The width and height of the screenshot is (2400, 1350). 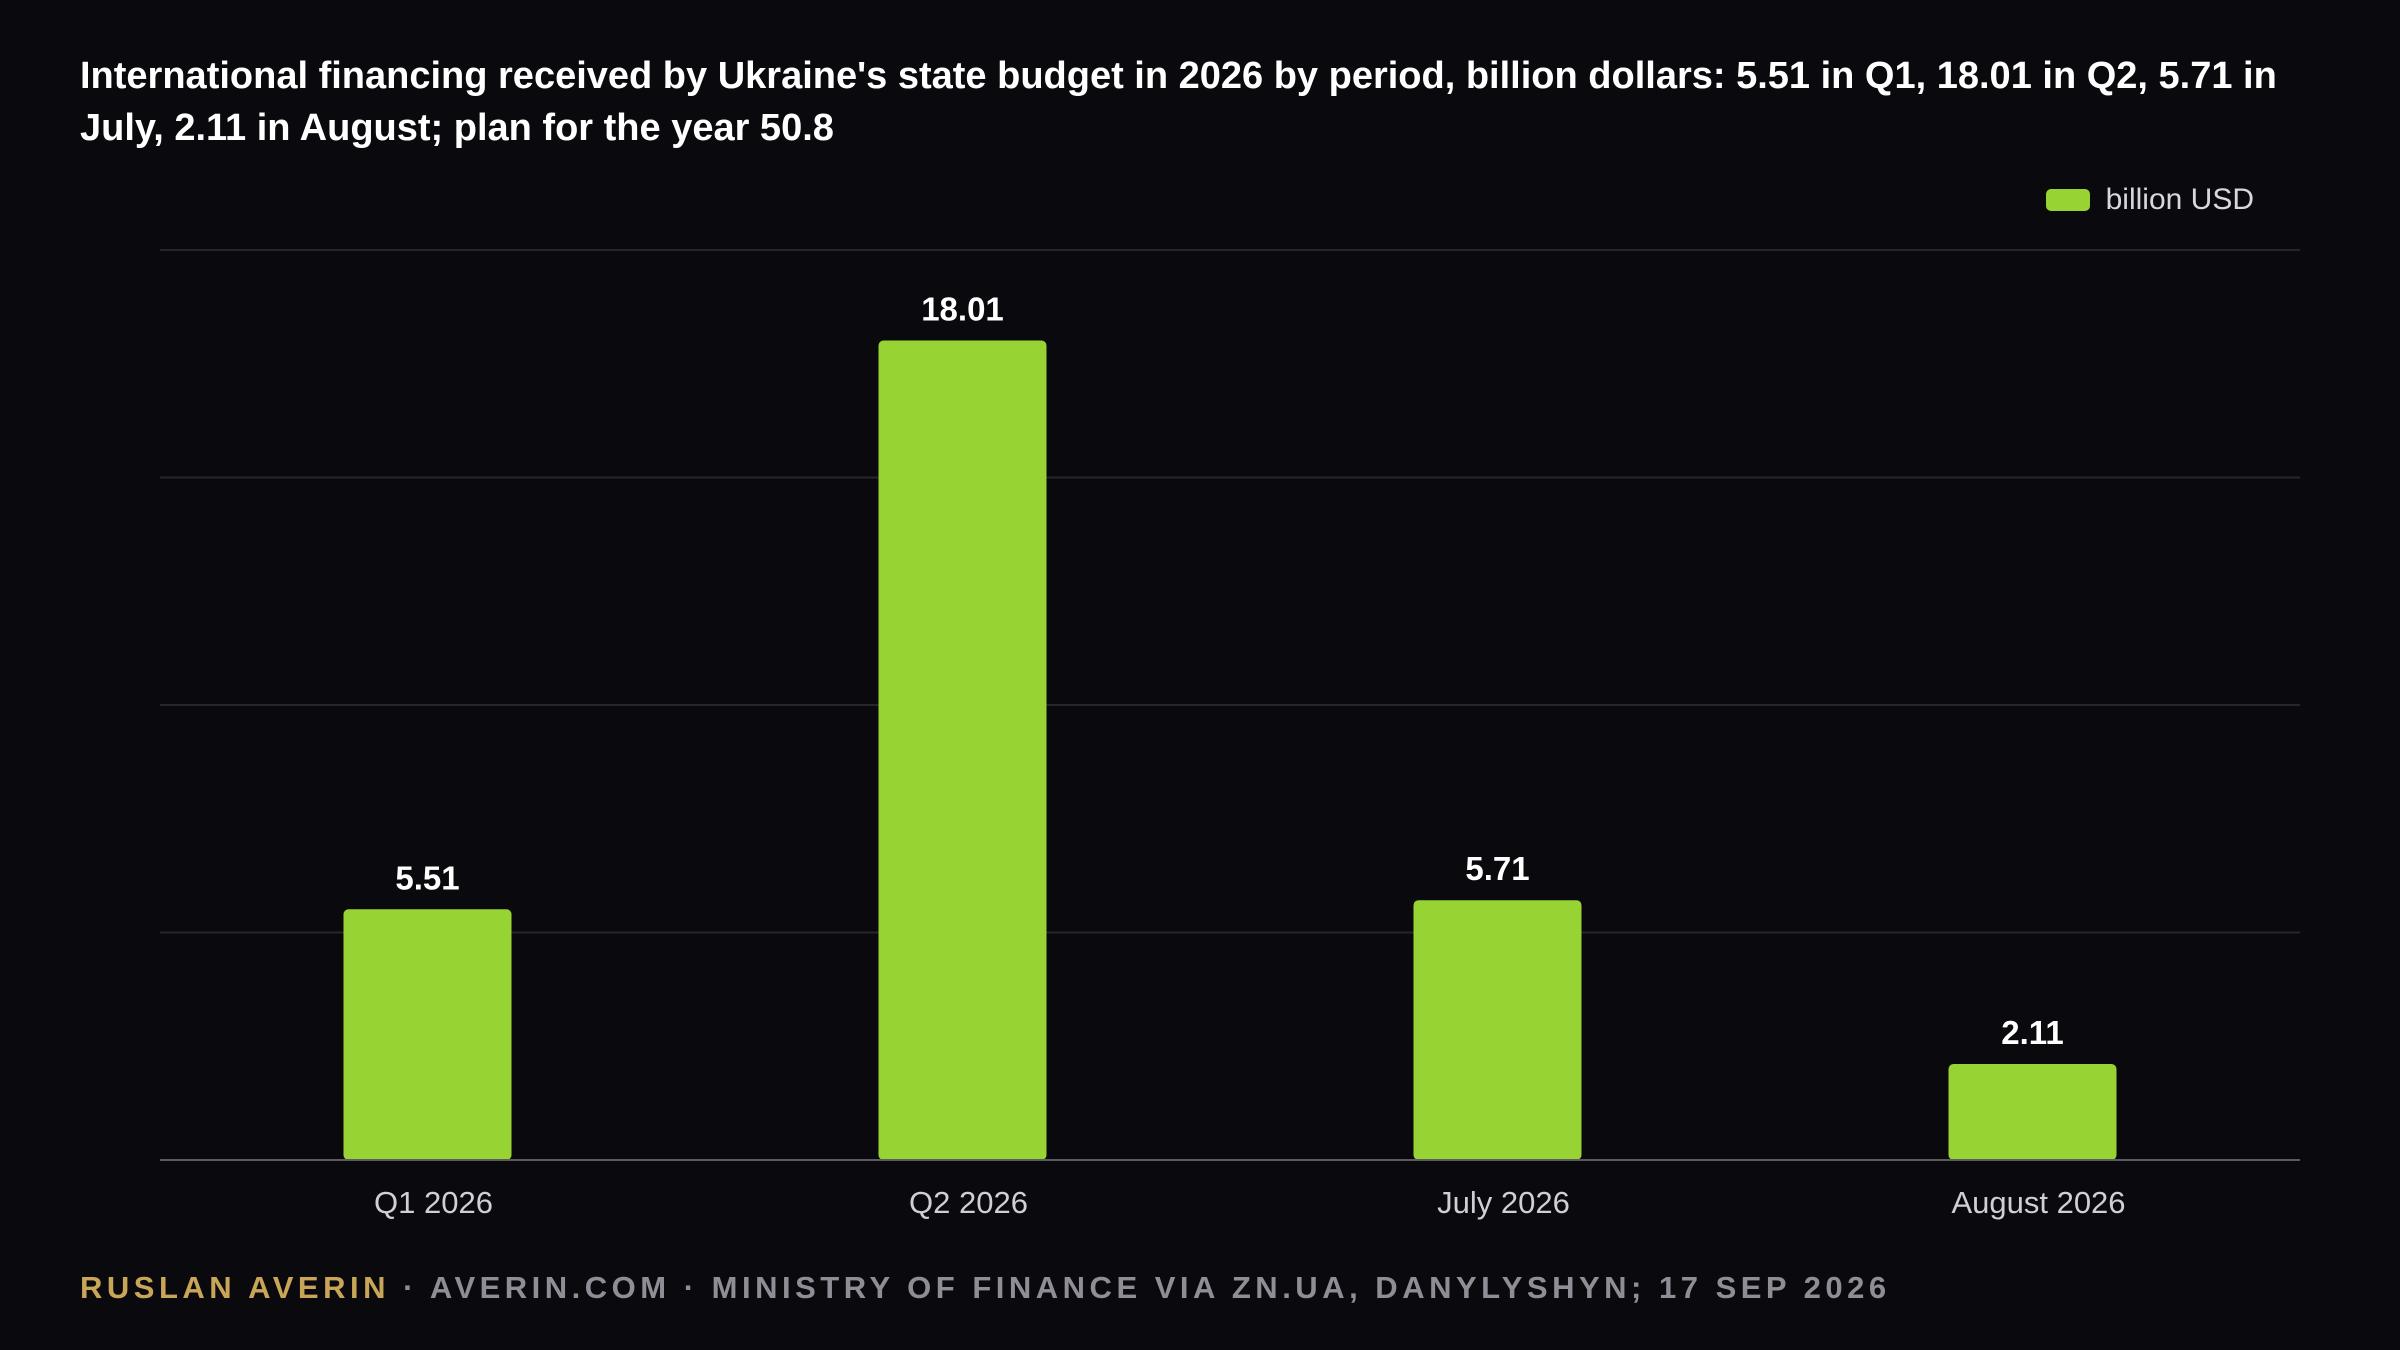 I want to click on x-tick-label: Q1 2026, so click(x=433, y=1202).